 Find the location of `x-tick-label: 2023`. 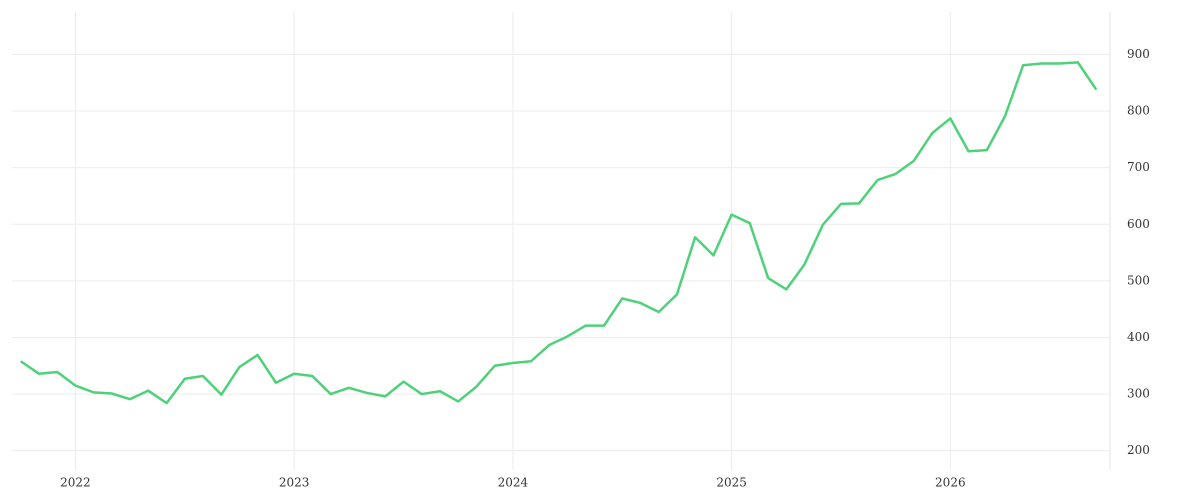

x-tick-label: 2023 is located at coordinates (294, 483).